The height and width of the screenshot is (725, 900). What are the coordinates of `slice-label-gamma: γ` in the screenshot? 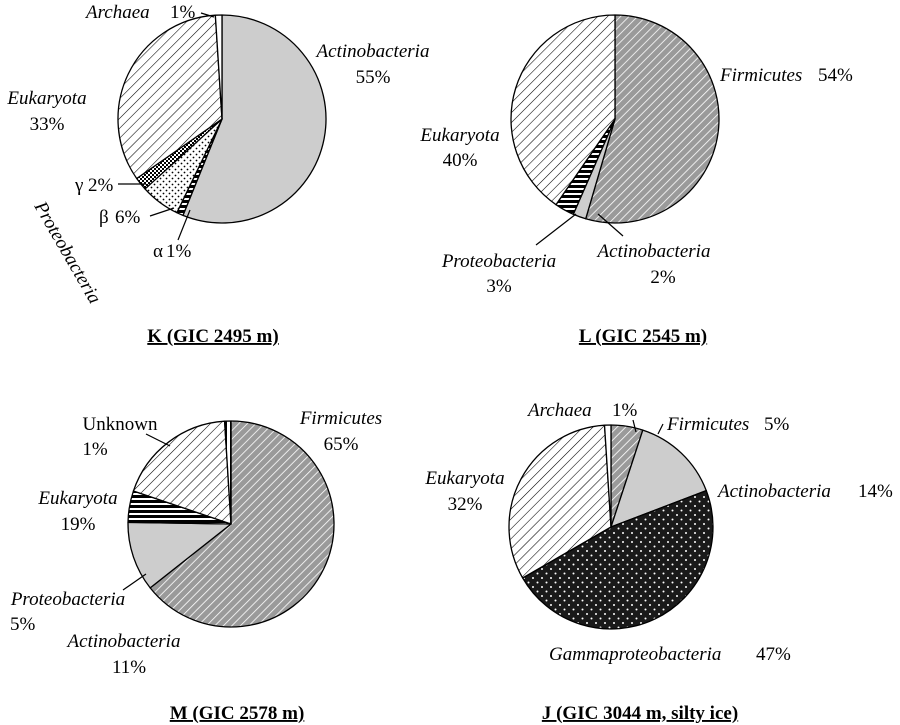 It's located at (78, 185).